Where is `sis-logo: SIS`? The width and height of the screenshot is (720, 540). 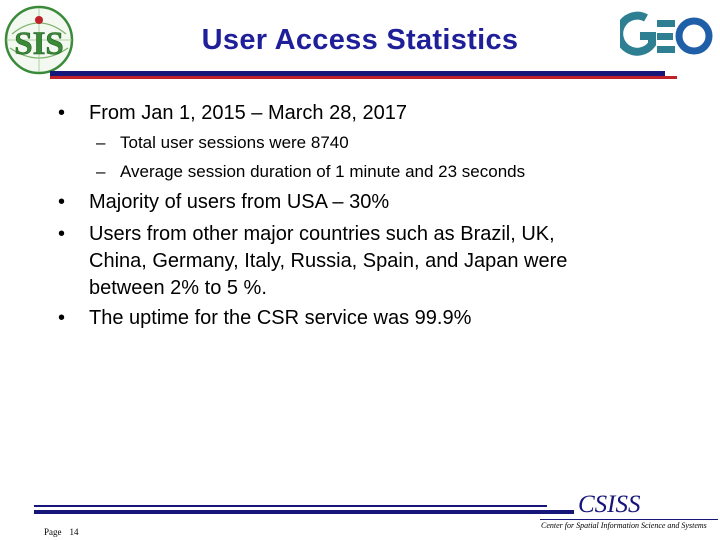 sis-logo: SIS is located at coordinates (39, 40).